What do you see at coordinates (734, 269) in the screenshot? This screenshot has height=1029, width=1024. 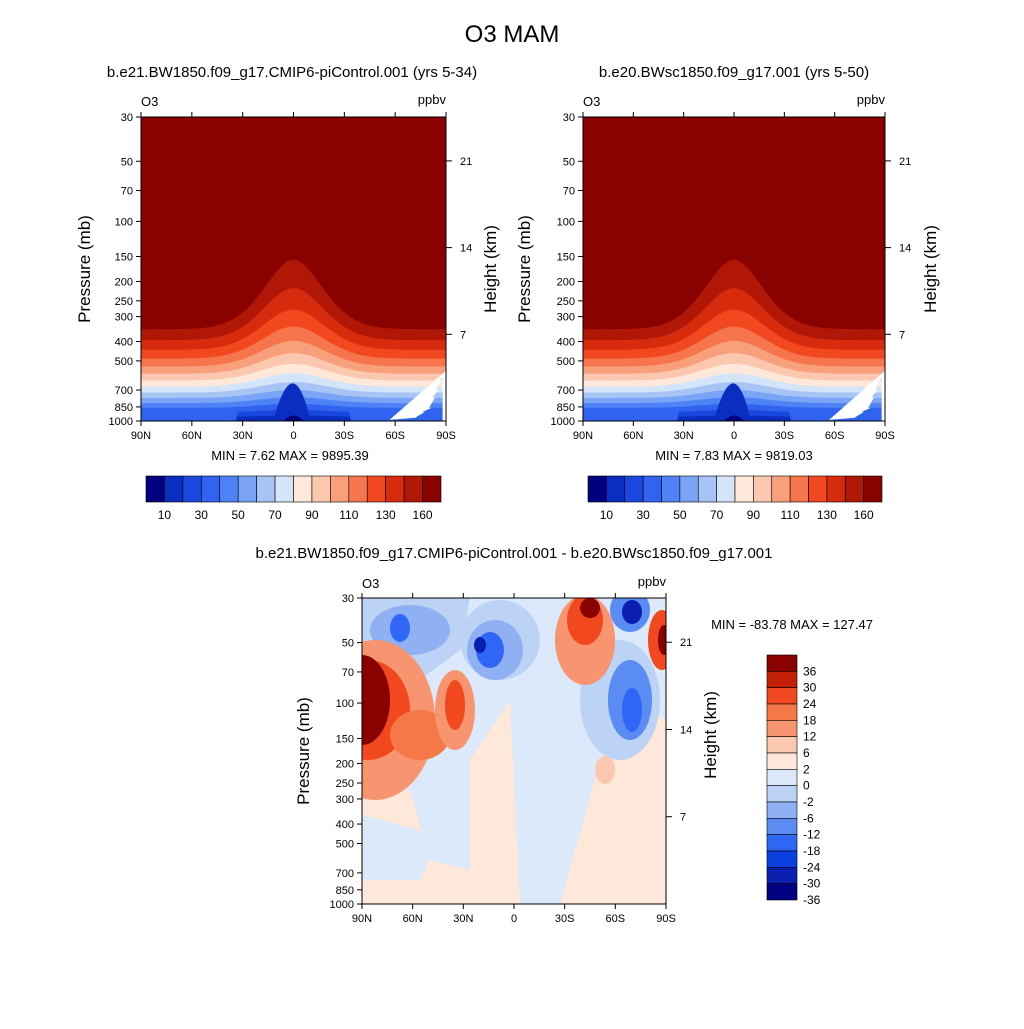 I see `panel-right-contour-field` at bounding box center [734, 269].